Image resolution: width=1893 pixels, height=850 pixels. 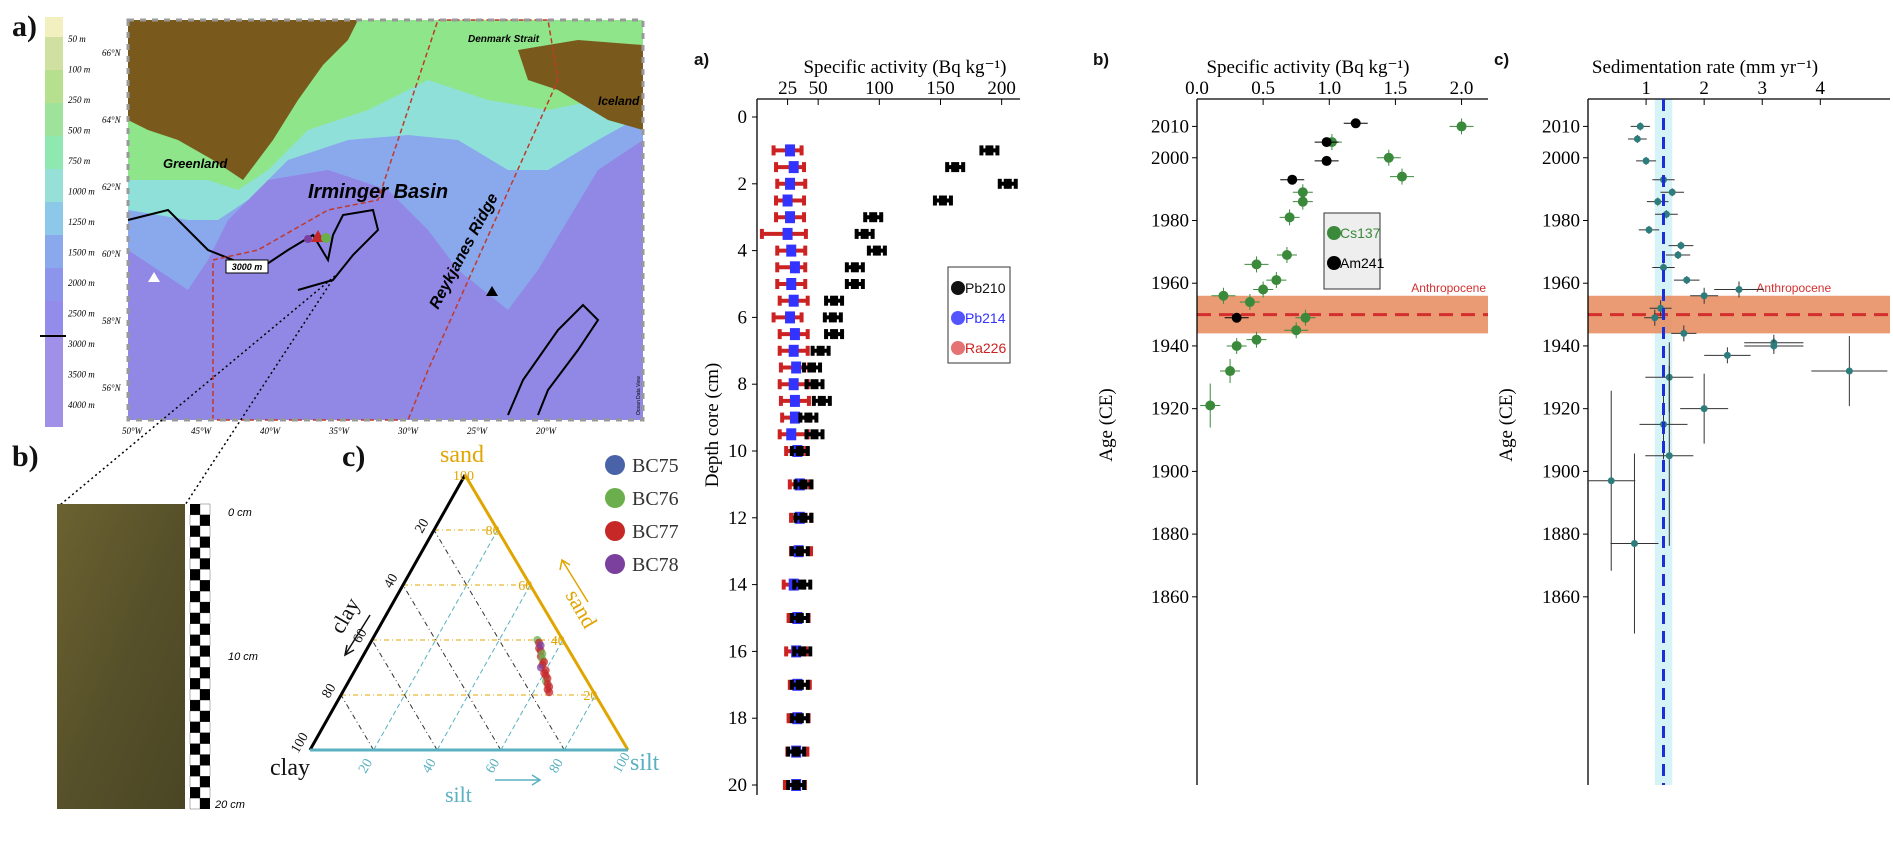 I want to click on y-tick-label: 1920, so click(x=1170, y=409).